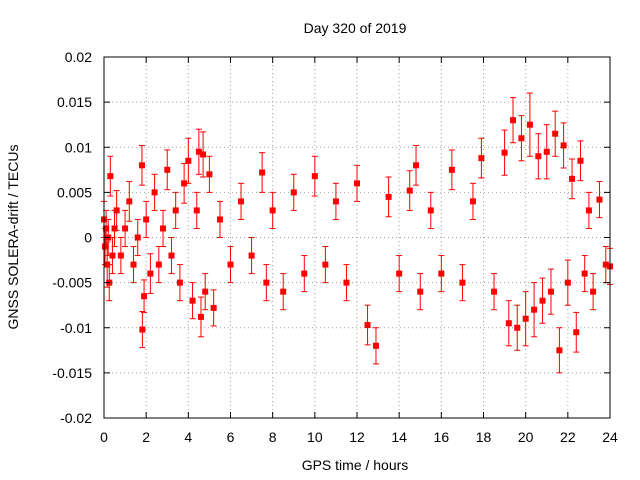 This screenshot has width=640, height=480. What do you see at coordinates (484, 437) in the screenshot?
I see `x-tick-label: 18` at bounding box center [484, 437].